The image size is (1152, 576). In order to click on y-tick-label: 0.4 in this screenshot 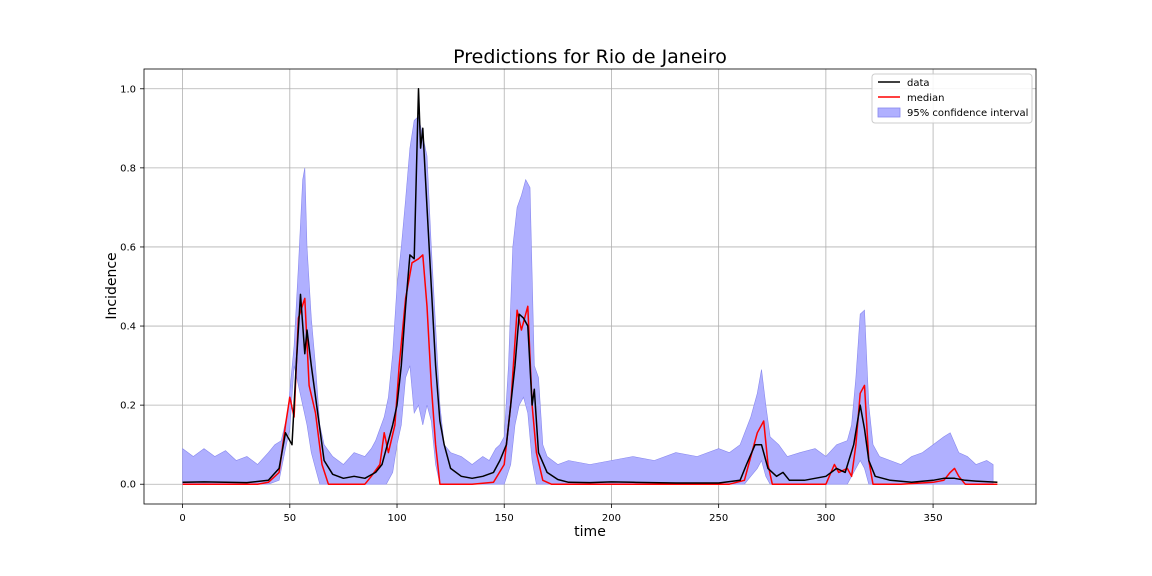, I will do `click(128, 327)`.